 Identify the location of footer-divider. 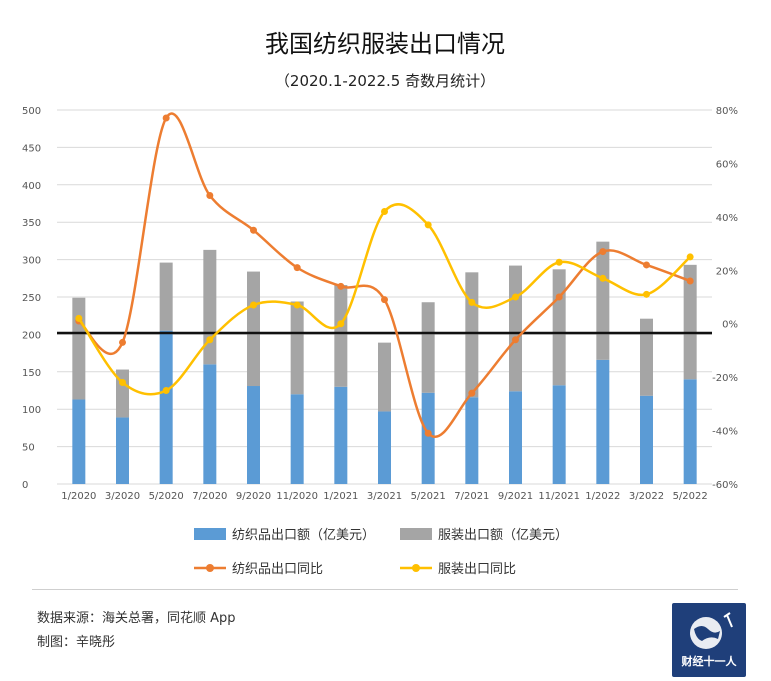
(385, 589).